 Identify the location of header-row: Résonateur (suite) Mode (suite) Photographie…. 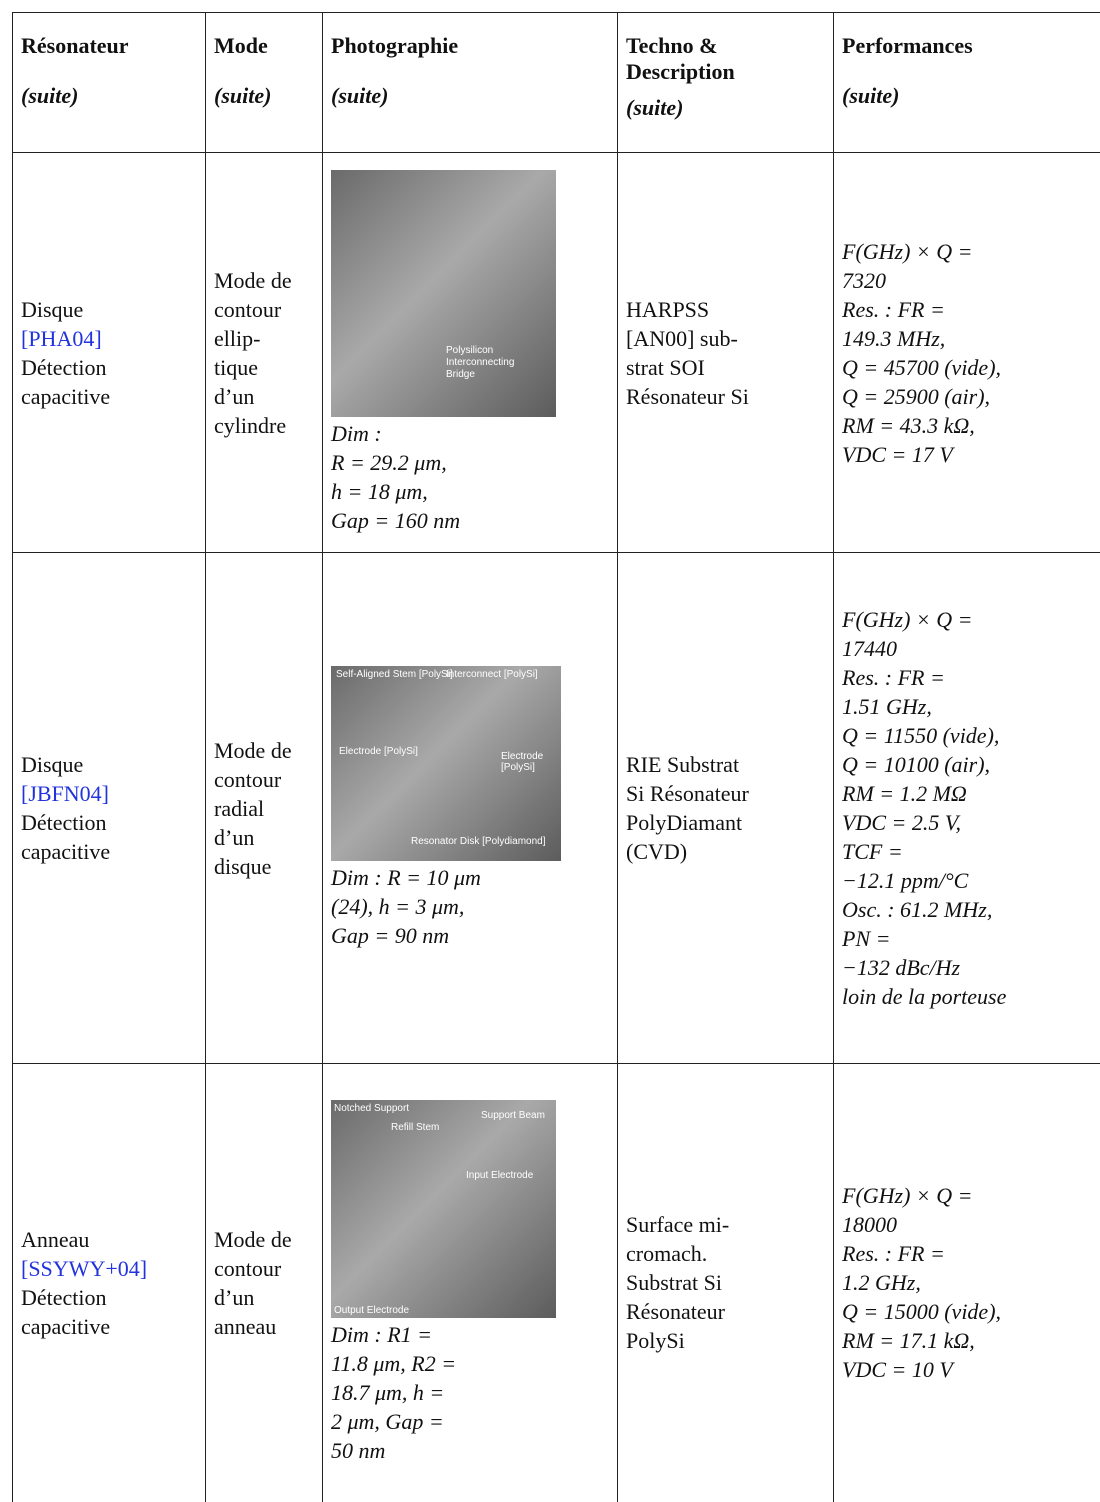
(556, 83).